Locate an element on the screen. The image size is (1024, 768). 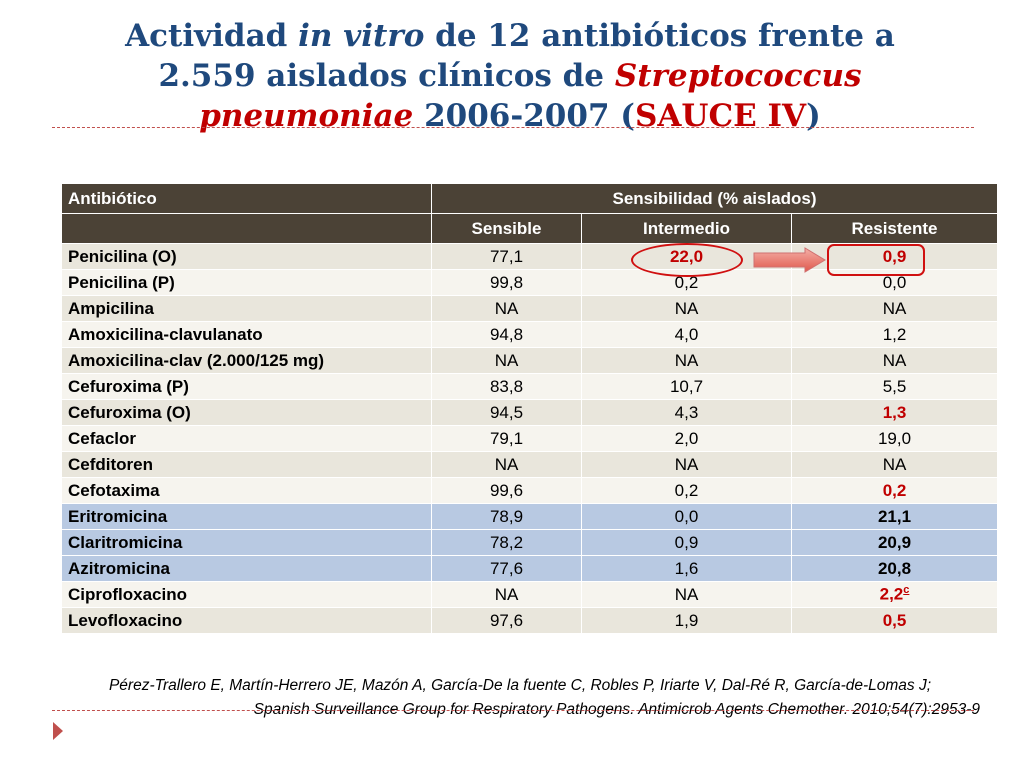
title-text: 2.559 aislados clínicos de is located at coordinates (386, 76).